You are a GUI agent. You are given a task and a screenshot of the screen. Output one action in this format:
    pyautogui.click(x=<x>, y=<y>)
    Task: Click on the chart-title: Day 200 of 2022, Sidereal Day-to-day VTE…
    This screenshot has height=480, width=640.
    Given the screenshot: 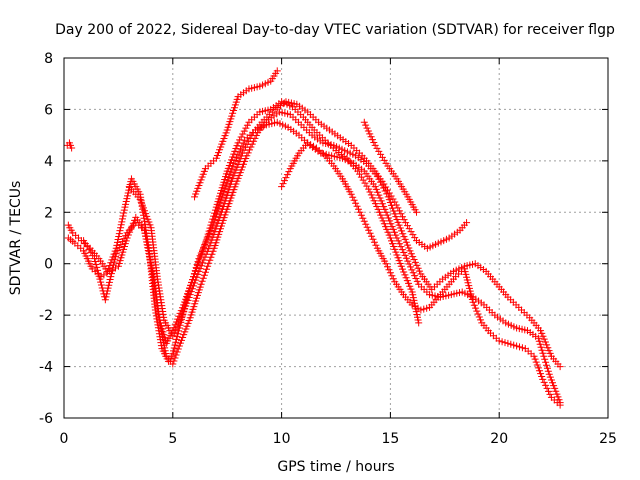 What is the action you would take?
    pyautogui.click(x=335, y=30)
    